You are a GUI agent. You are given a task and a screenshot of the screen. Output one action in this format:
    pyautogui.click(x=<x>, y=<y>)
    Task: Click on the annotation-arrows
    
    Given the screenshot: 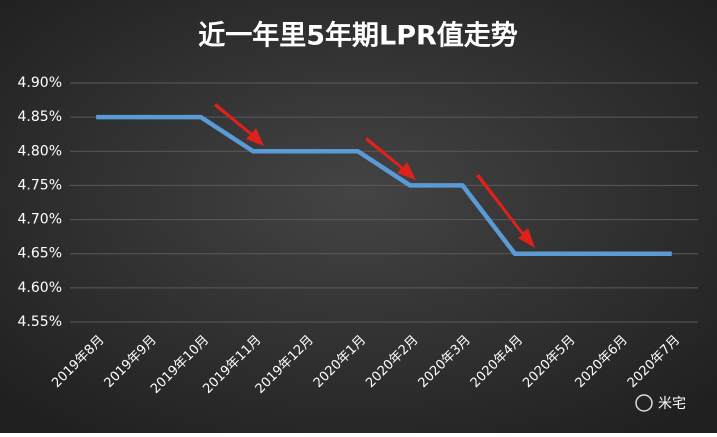 What is the action you would take?
    pyautogui.click(x=374, y=175)
    